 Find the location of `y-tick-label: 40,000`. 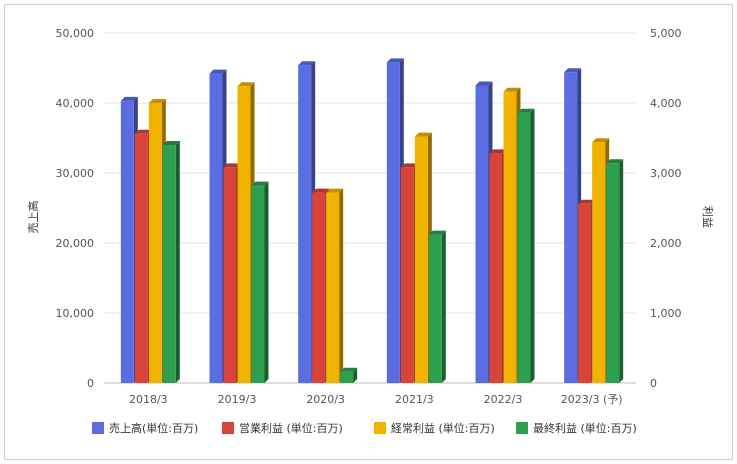

y-tick-label: 40,000 is located at coordinates (75, 103).